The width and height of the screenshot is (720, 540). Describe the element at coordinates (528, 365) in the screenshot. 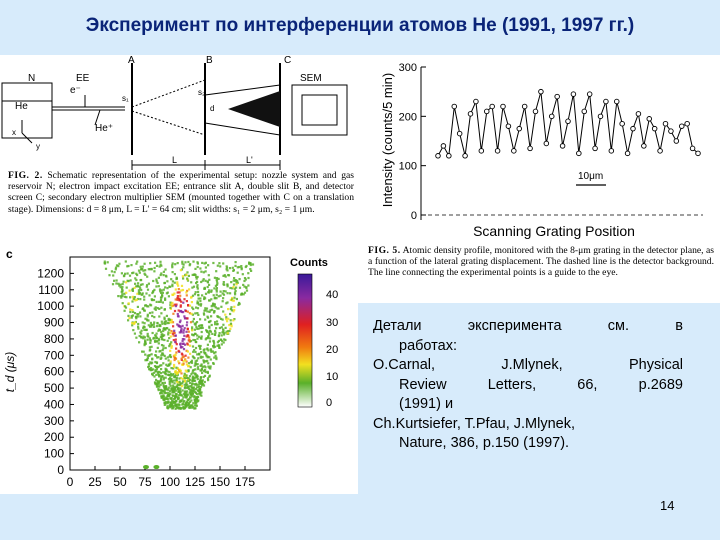

I see `notes-line-3: O.Carnal, J.Mlynek, Physical` at that location.